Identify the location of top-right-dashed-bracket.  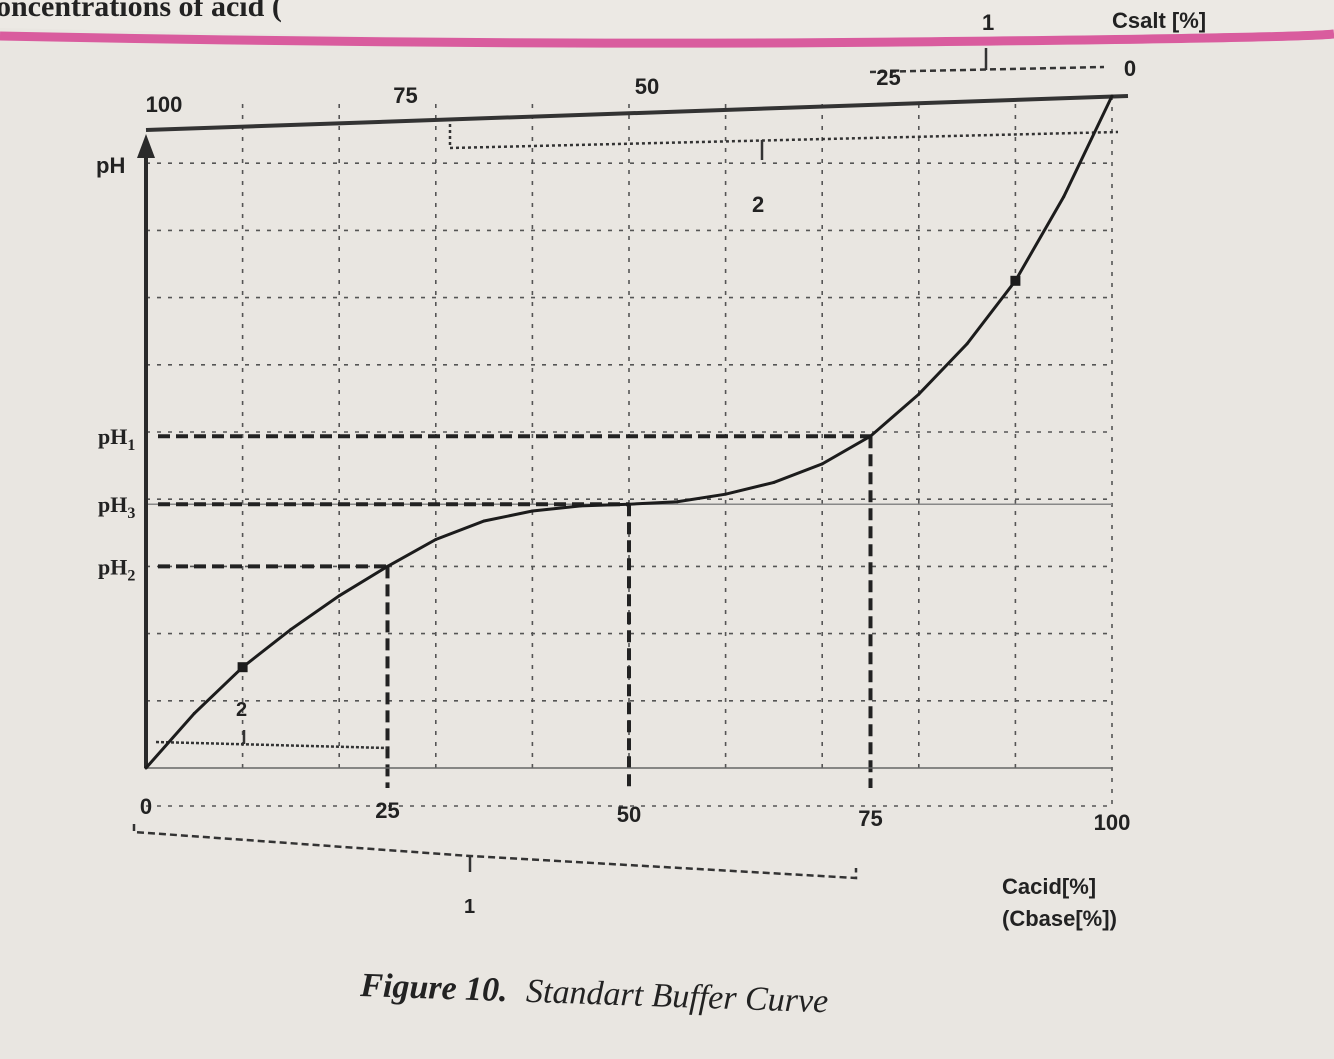
(987, 69).